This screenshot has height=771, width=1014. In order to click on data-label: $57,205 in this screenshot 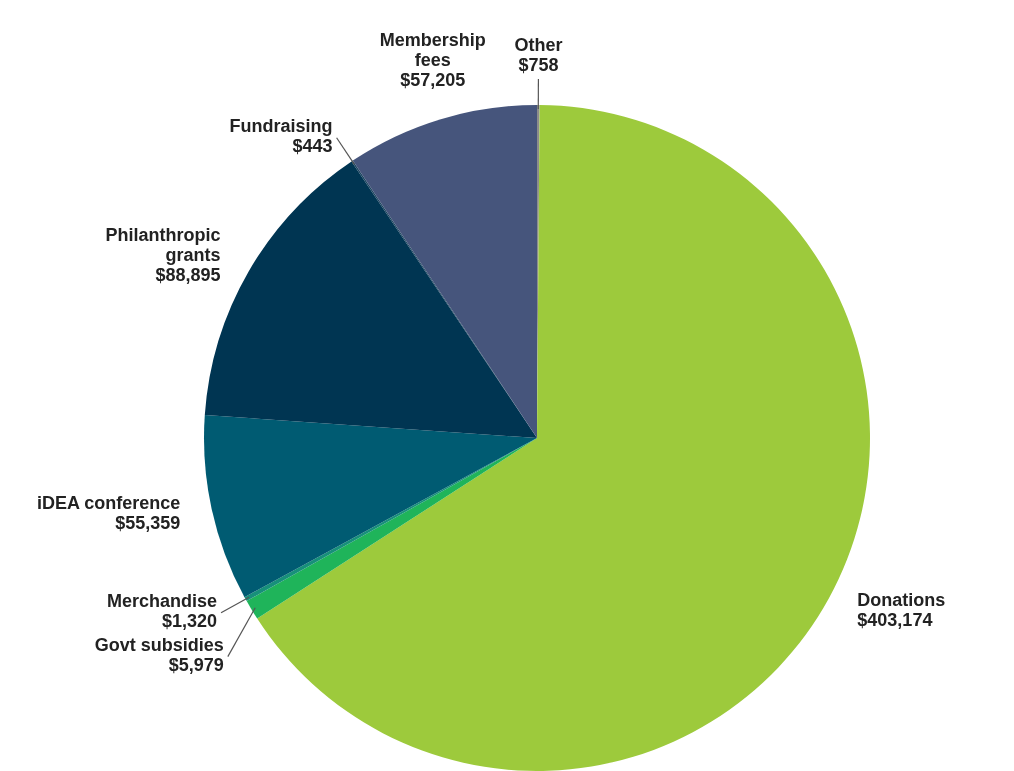, I will do `click(433, 80)`.